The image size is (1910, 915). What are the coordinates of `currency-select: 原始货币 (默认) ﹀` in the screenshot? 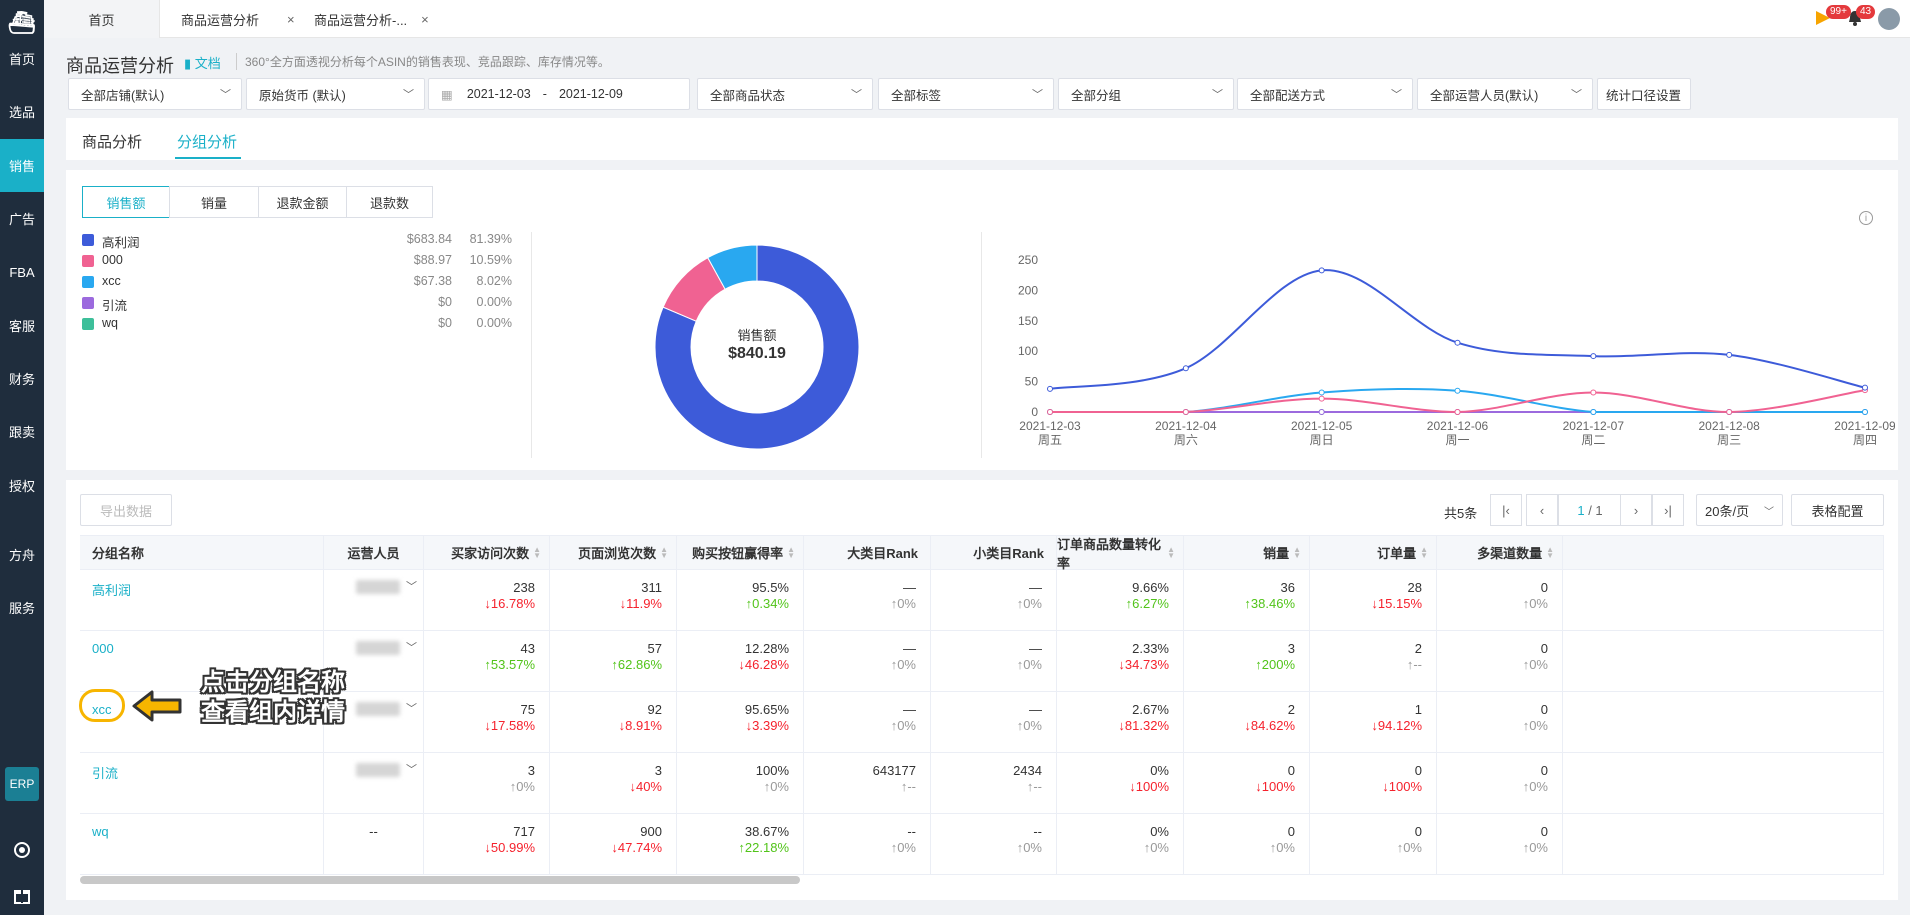 It's located at (335, 94).